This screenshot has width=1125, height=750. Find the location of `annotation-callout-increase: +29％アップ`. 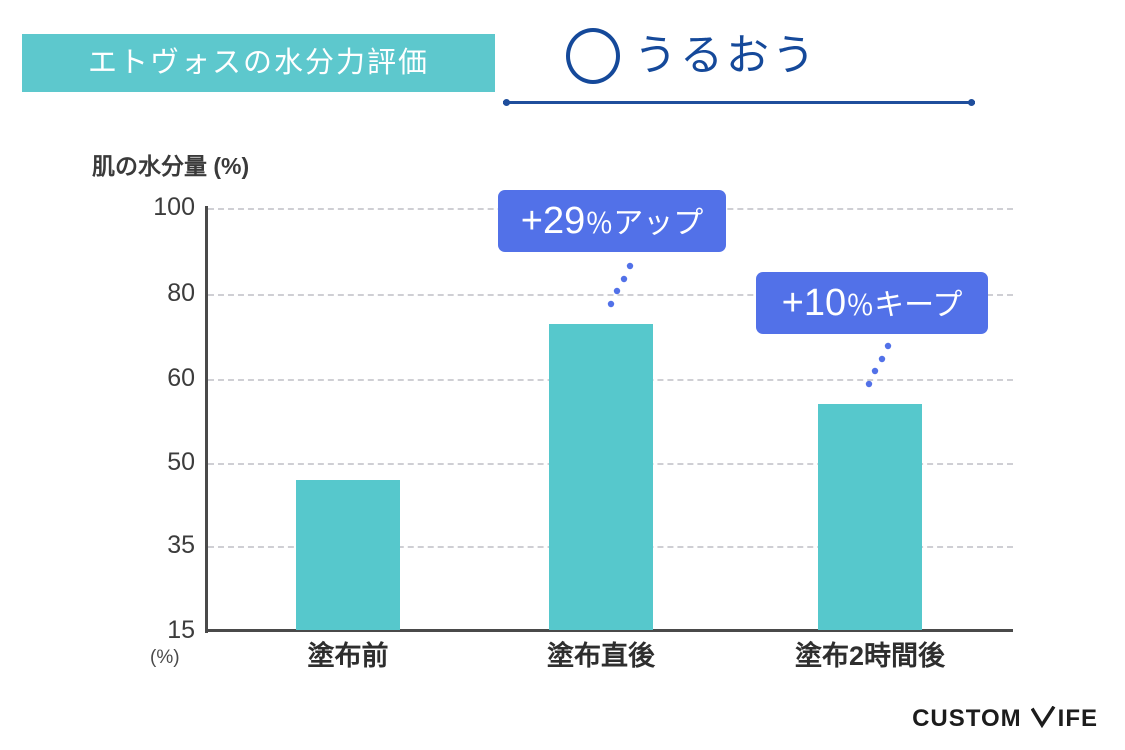

annotation-callout-increase: +29％アップ is located at coordinates (612, 221).